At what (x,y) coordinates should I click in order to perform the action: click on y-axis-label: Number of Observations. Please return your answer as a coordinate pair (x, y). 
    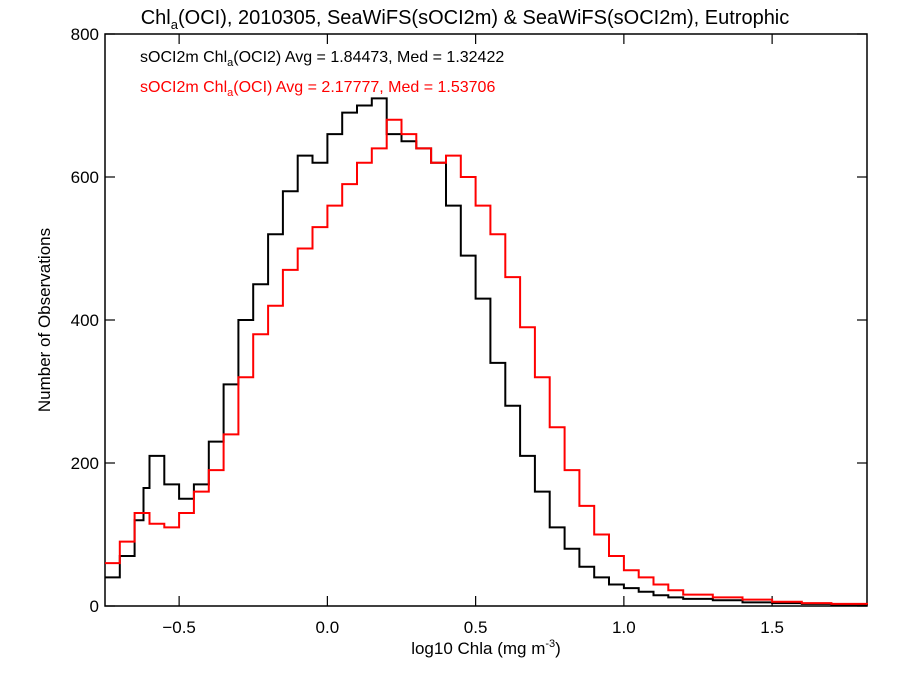
    Looking at the image, I should click on (44, 320).